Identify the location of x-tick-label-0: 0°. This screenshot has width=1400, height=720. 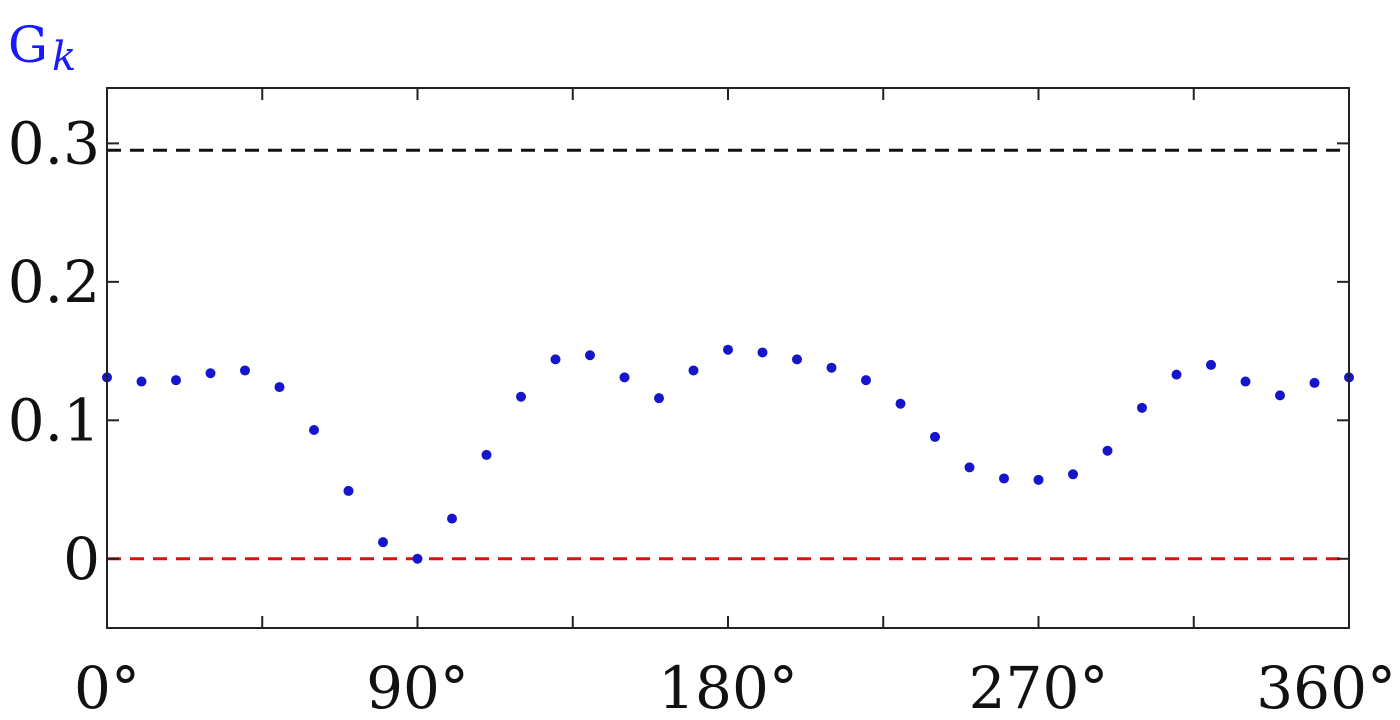
(107, 687).